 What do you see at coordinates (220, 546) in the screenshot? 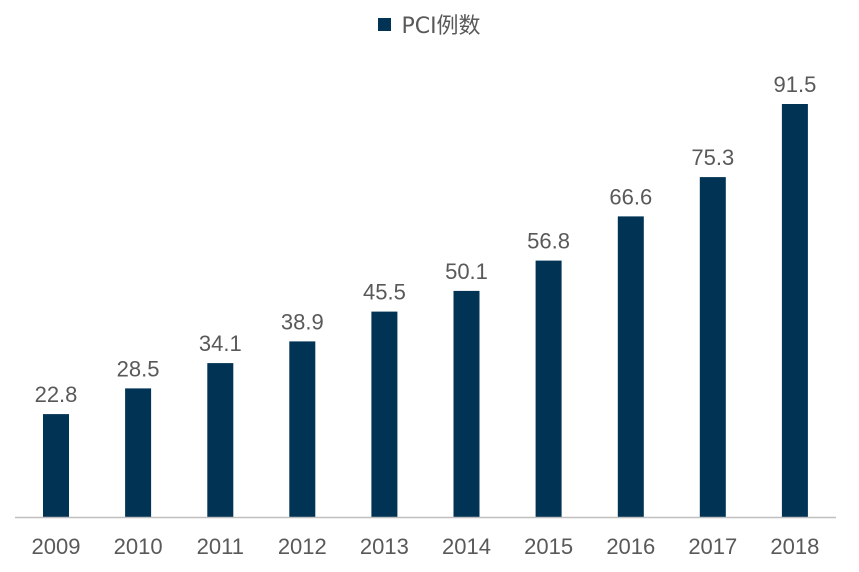
I see `x-tick-label-2011: 2011` at bounding box center [220, 546].